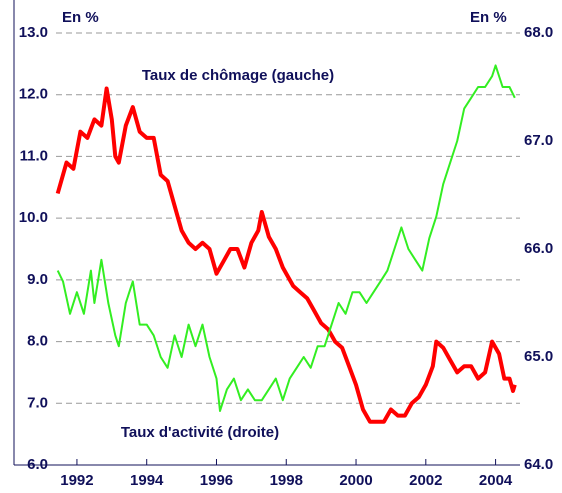 The width and height of the screenshot is (562, 493). I want to click on y-tick-label: 9.0, so click(37, 279).